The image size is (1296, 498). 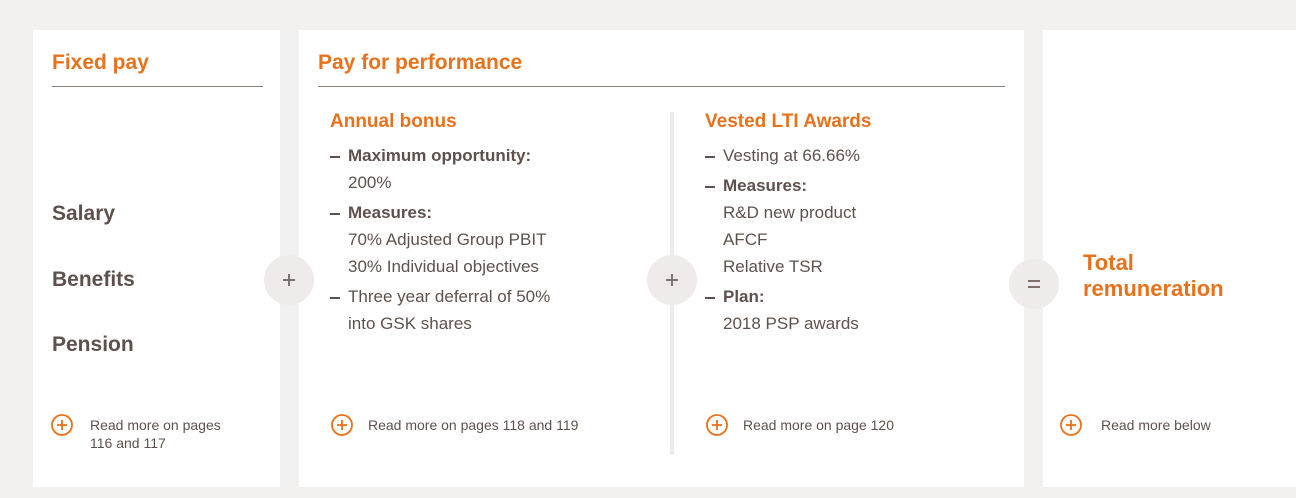 What do you see at coordinates (84, 213) in the screenshot?
I see `item: Salary` at bounding box center [84, 213].